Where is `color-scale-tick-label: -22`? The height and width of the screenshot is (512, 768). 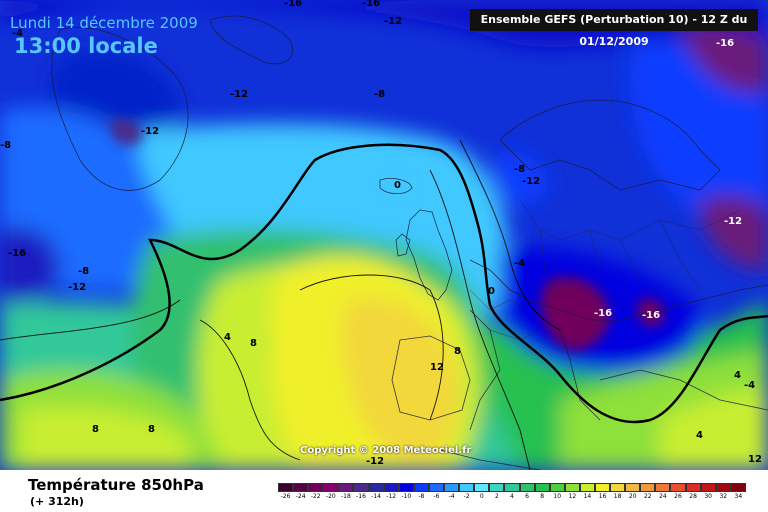 color-scale-tick-label: -22 is located at coordinates (315, 496).